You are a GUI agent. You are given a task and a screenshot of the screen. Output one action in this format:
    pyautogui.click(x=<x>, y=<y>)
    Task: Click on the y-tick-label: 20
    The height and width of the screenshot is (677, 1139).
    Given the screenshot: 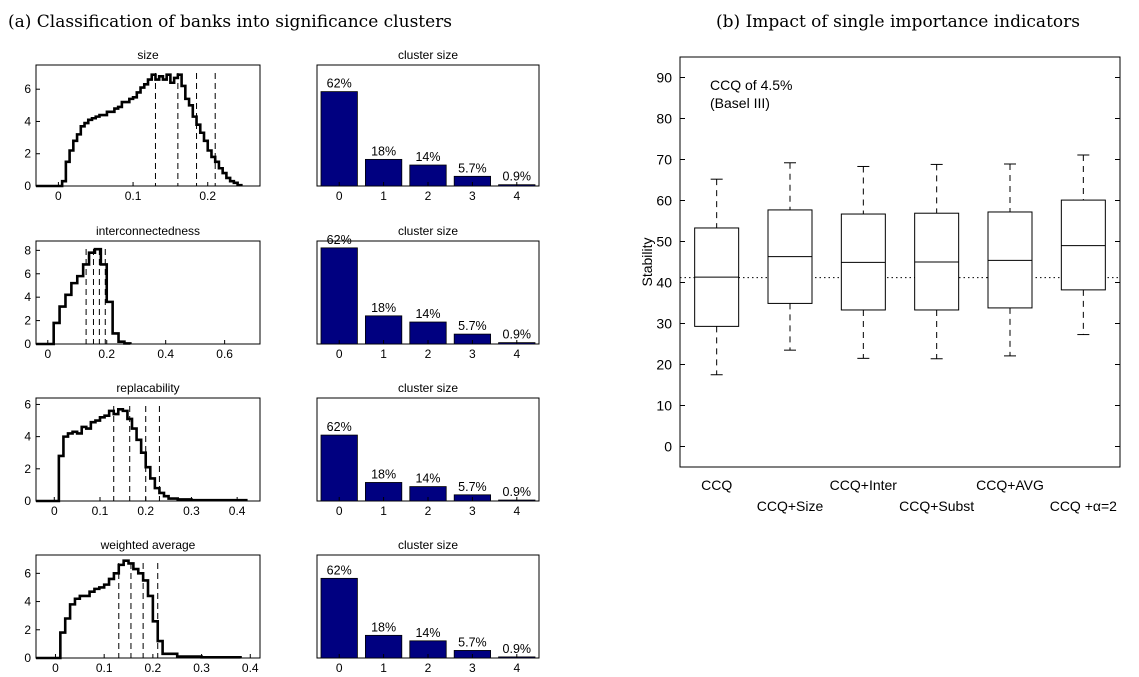 What is the action you would take?
    pyautogui.click(x=664, y=365)
    